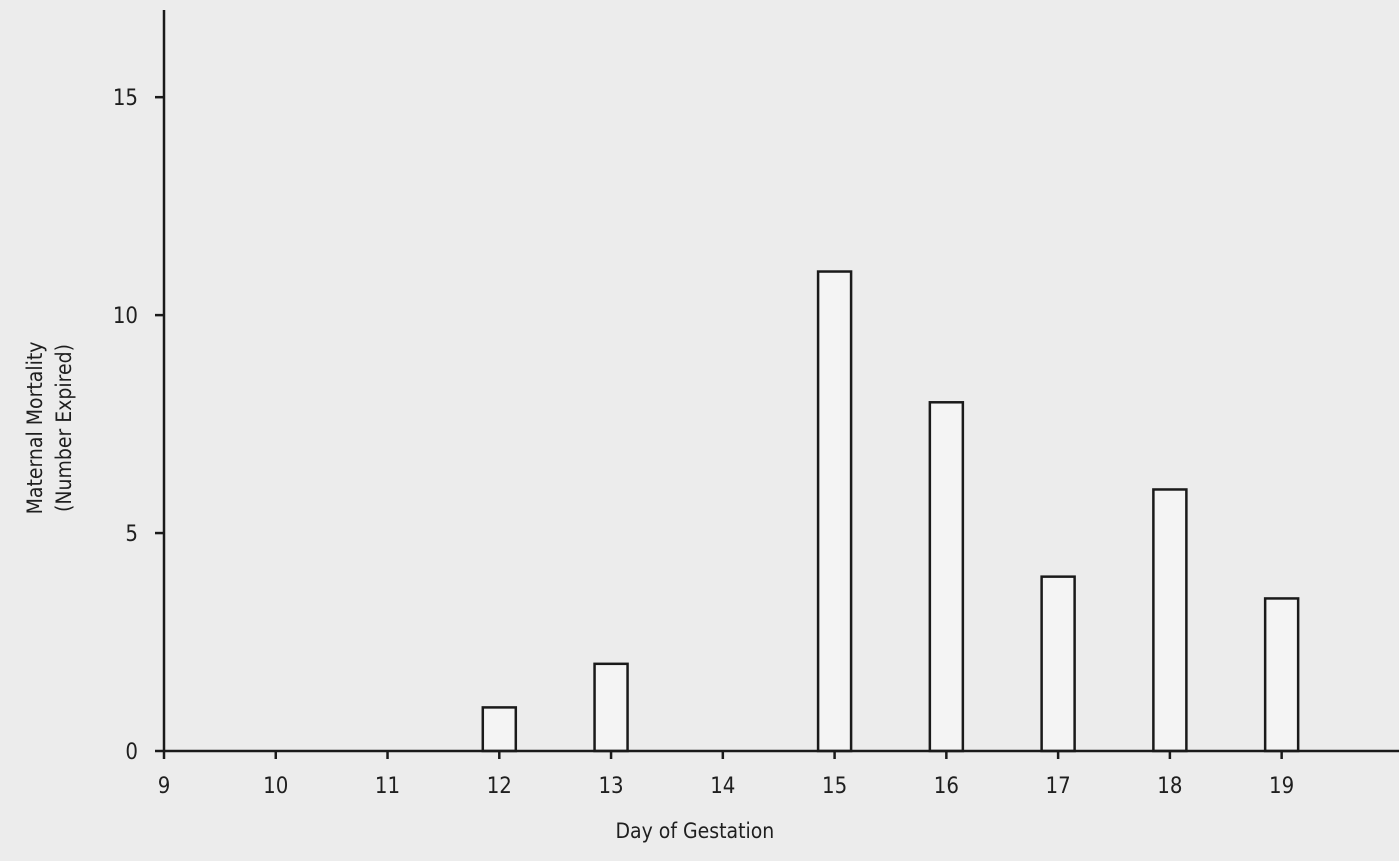 The height and width of the screenshot is (861, 1399). What do you see at coordinates (275, 786) in the screenshot?
I see `x-tick-label-10: 10` at bounding box center [275, 786].